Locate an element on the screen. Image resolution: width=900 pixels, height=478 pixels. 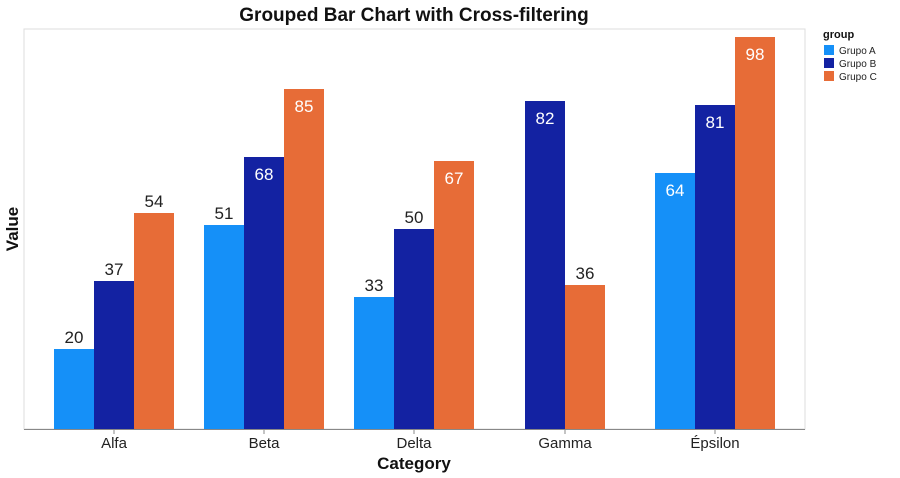
x-axis-title: Category is located at coordinates (414, 463).